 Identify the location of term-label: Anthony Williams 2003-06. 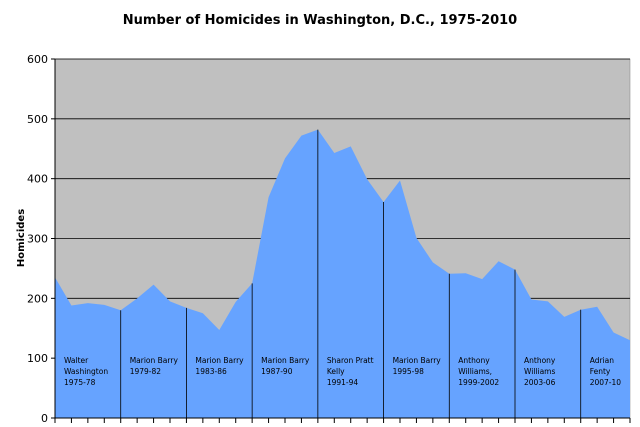
(540, 371).